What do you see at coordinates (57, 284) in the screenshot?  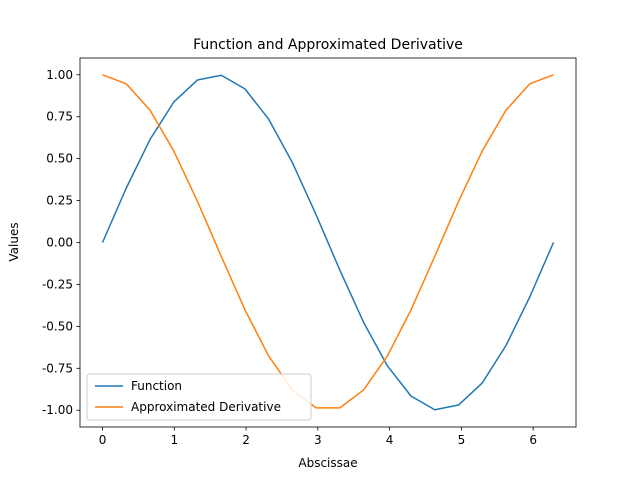 I see `y-tick-label-3: -0.25` at bounding box center [57, 284].